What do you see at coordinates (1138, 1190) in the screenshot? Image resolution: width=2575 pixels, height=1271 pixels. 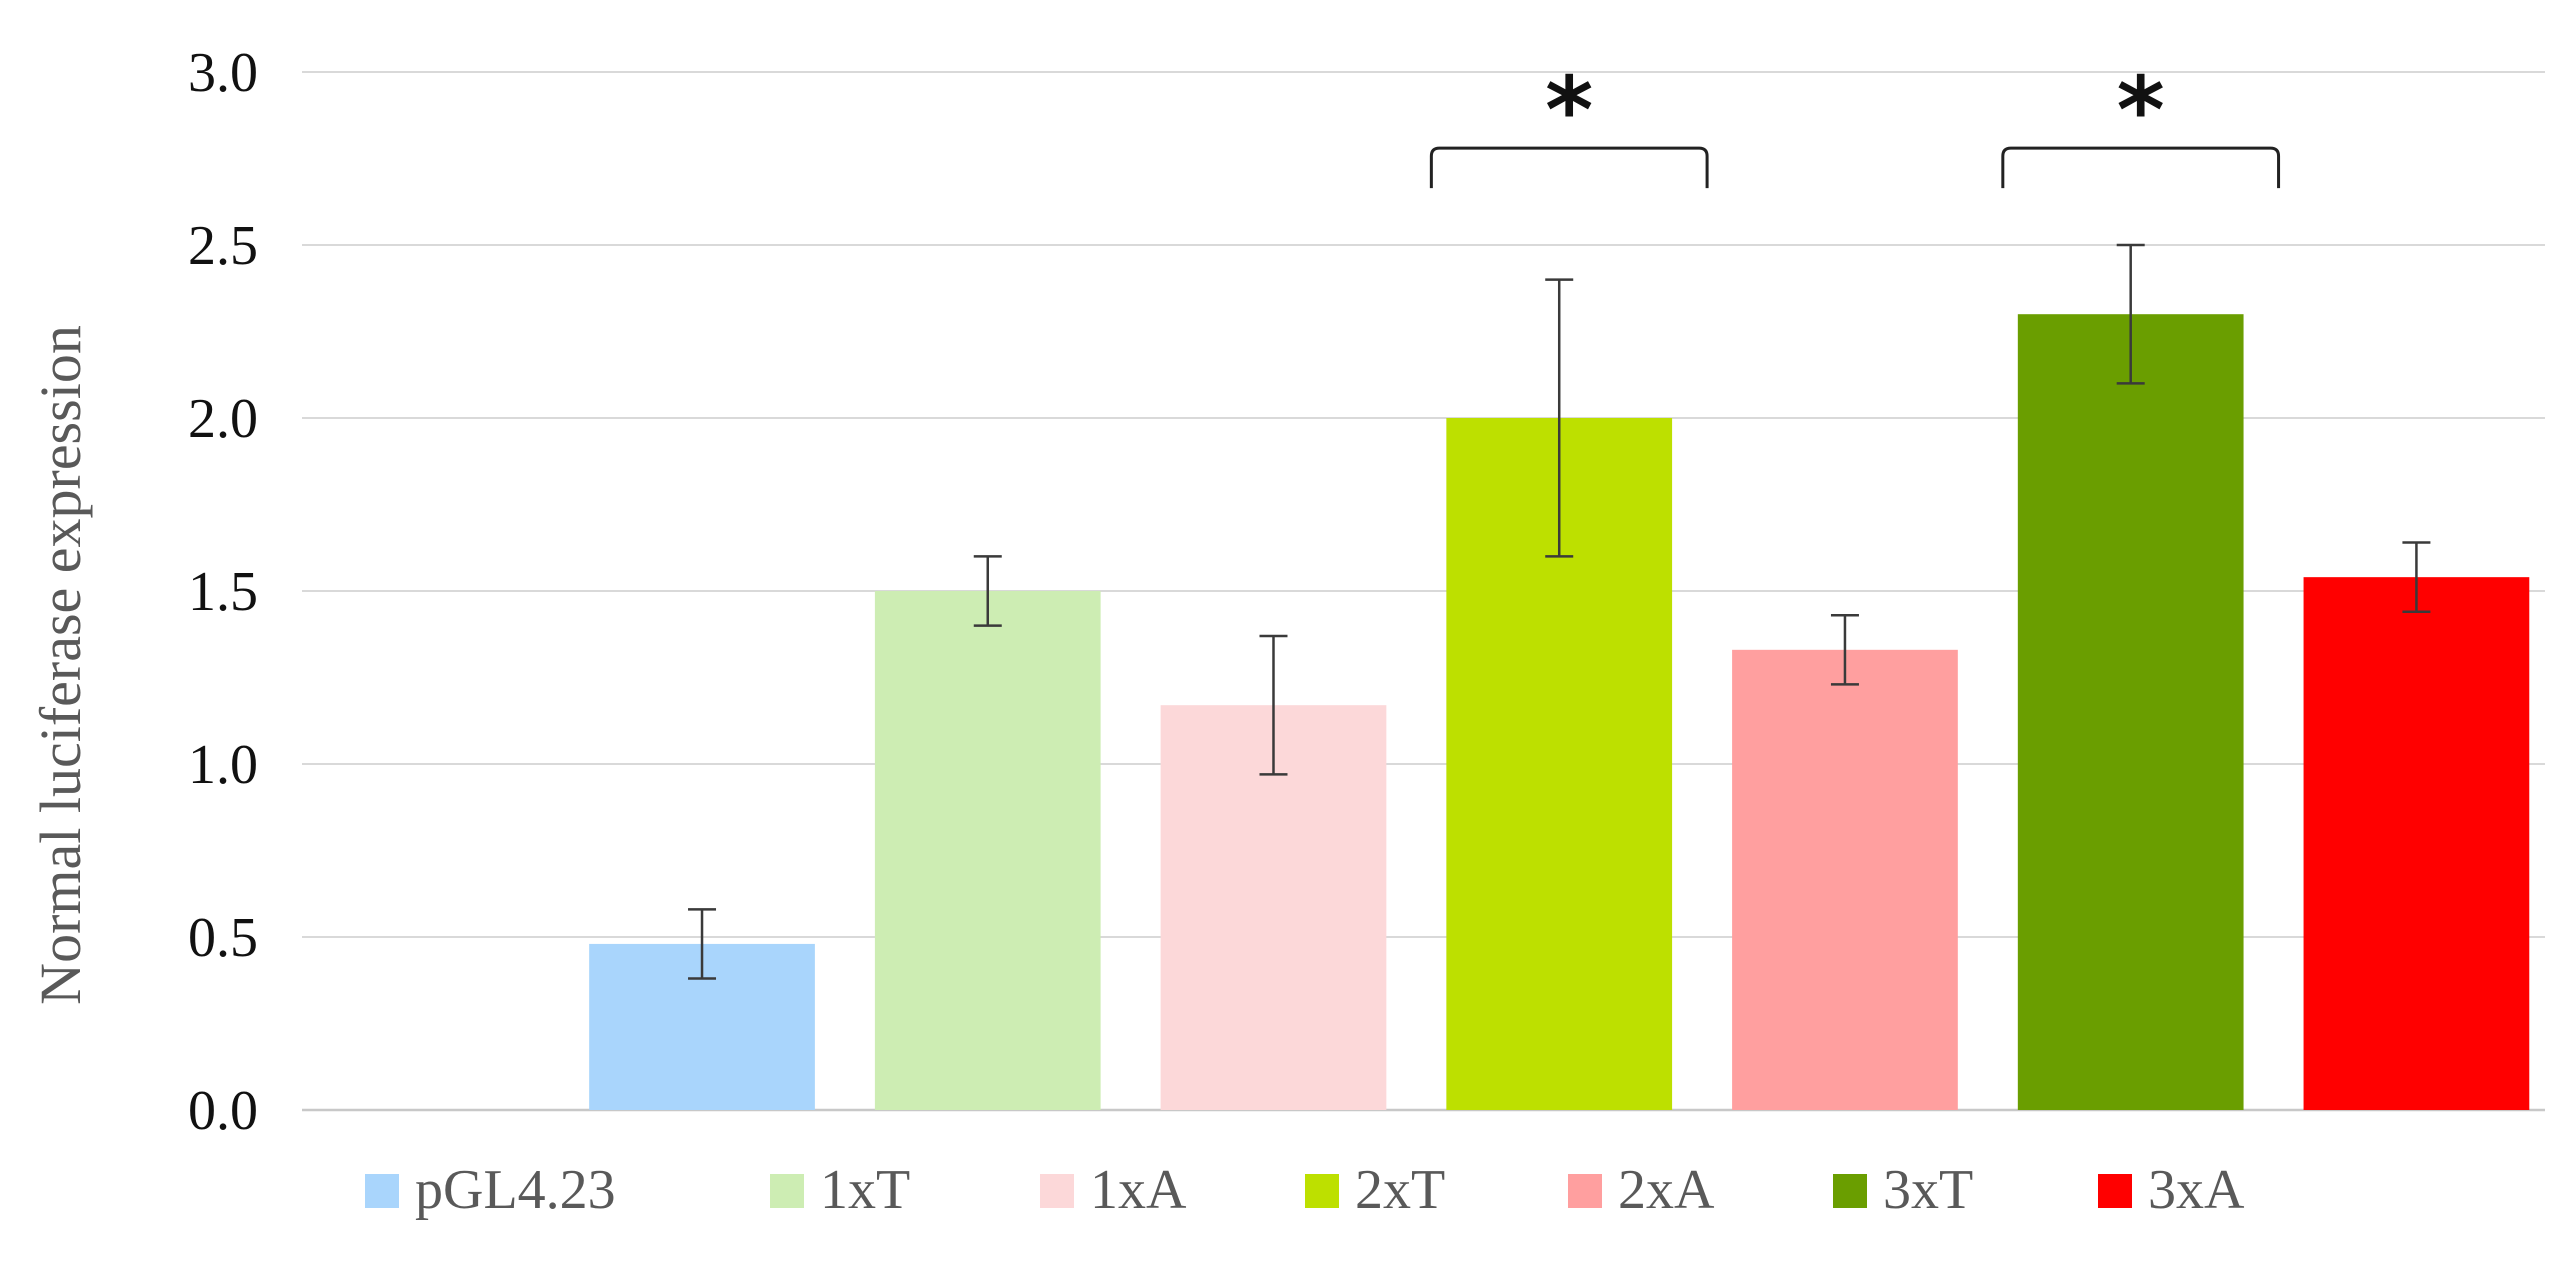 I see `legend-label: 1xA` at bounding box center [1138, 1190].